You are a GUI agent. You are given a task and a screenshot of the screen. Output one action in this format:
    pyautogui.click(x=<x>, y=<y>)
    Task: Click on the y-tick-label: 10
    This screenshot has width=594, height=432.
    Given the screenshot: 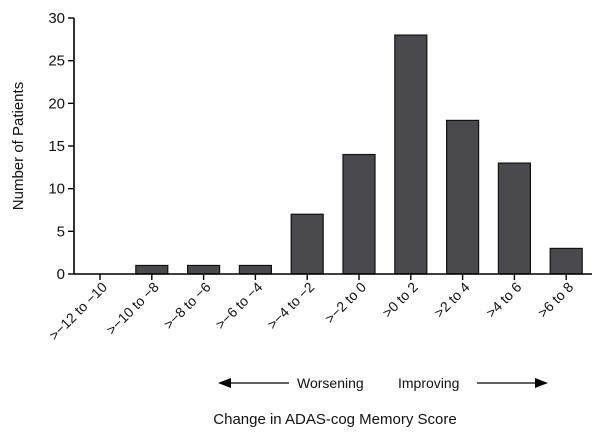 What is the action you would take?
    pyautogui.click(x=56, y=189)
    